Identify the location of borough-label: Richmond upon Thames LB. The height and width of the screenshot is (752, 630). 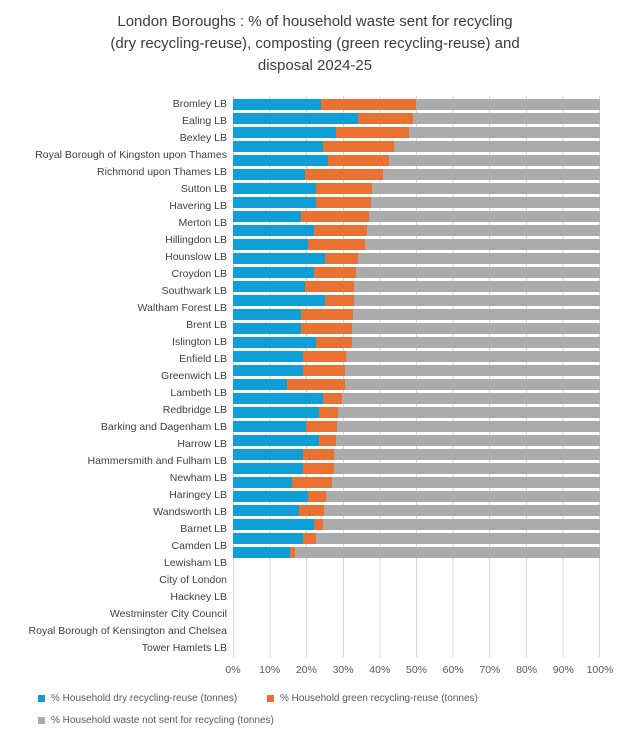
(162, 172).